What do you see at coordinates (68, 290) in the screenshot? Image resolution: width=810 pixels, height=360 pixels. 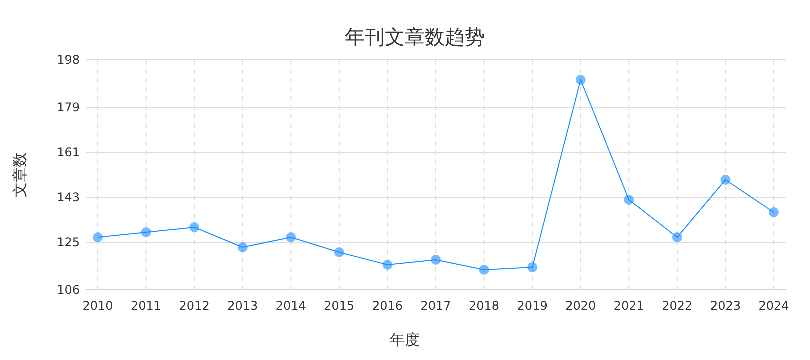 I see `y-tick-label: 106` at bounding box center [68, 290].